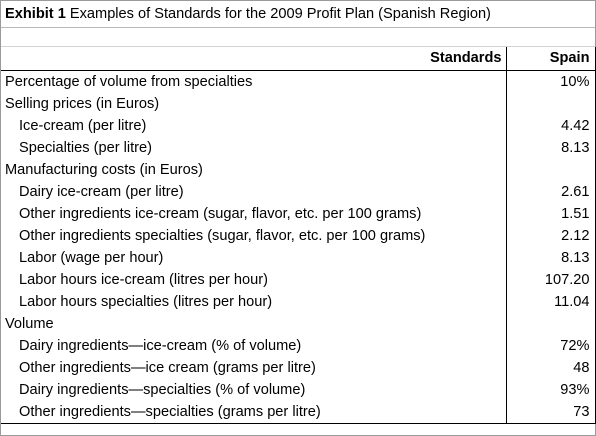 The width and height of the screenshot is (596, 436). I want to click on row-sub-label: Labor hours ice-cream (litres per hour), so click(254, 280).